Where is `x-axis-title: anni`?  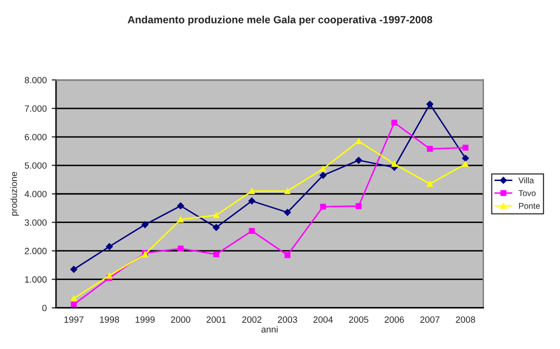 x-axis-title: anni is located at coordinates (269, 329).